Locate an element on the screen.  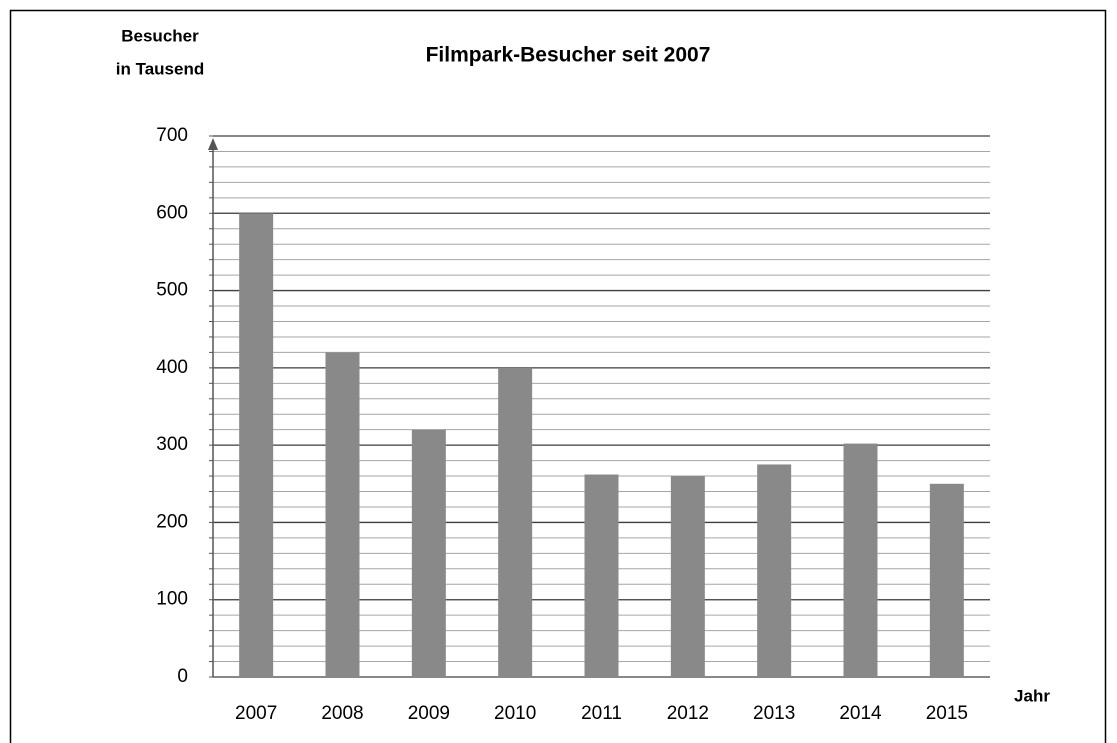
y-tick-label: 200 is located at coordinates (172, 521).